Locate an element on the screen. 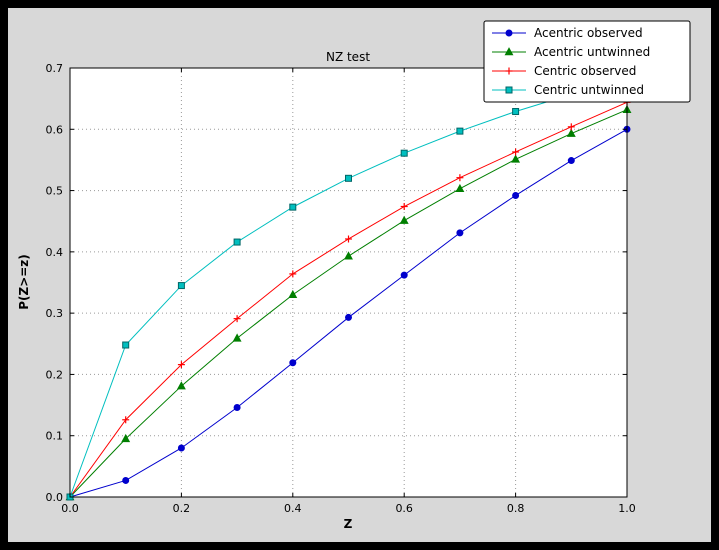 Image resolution: width=719 pixels, height=550 pixels. y-tick-label: 0.2 is located at coordinates (55, 374).